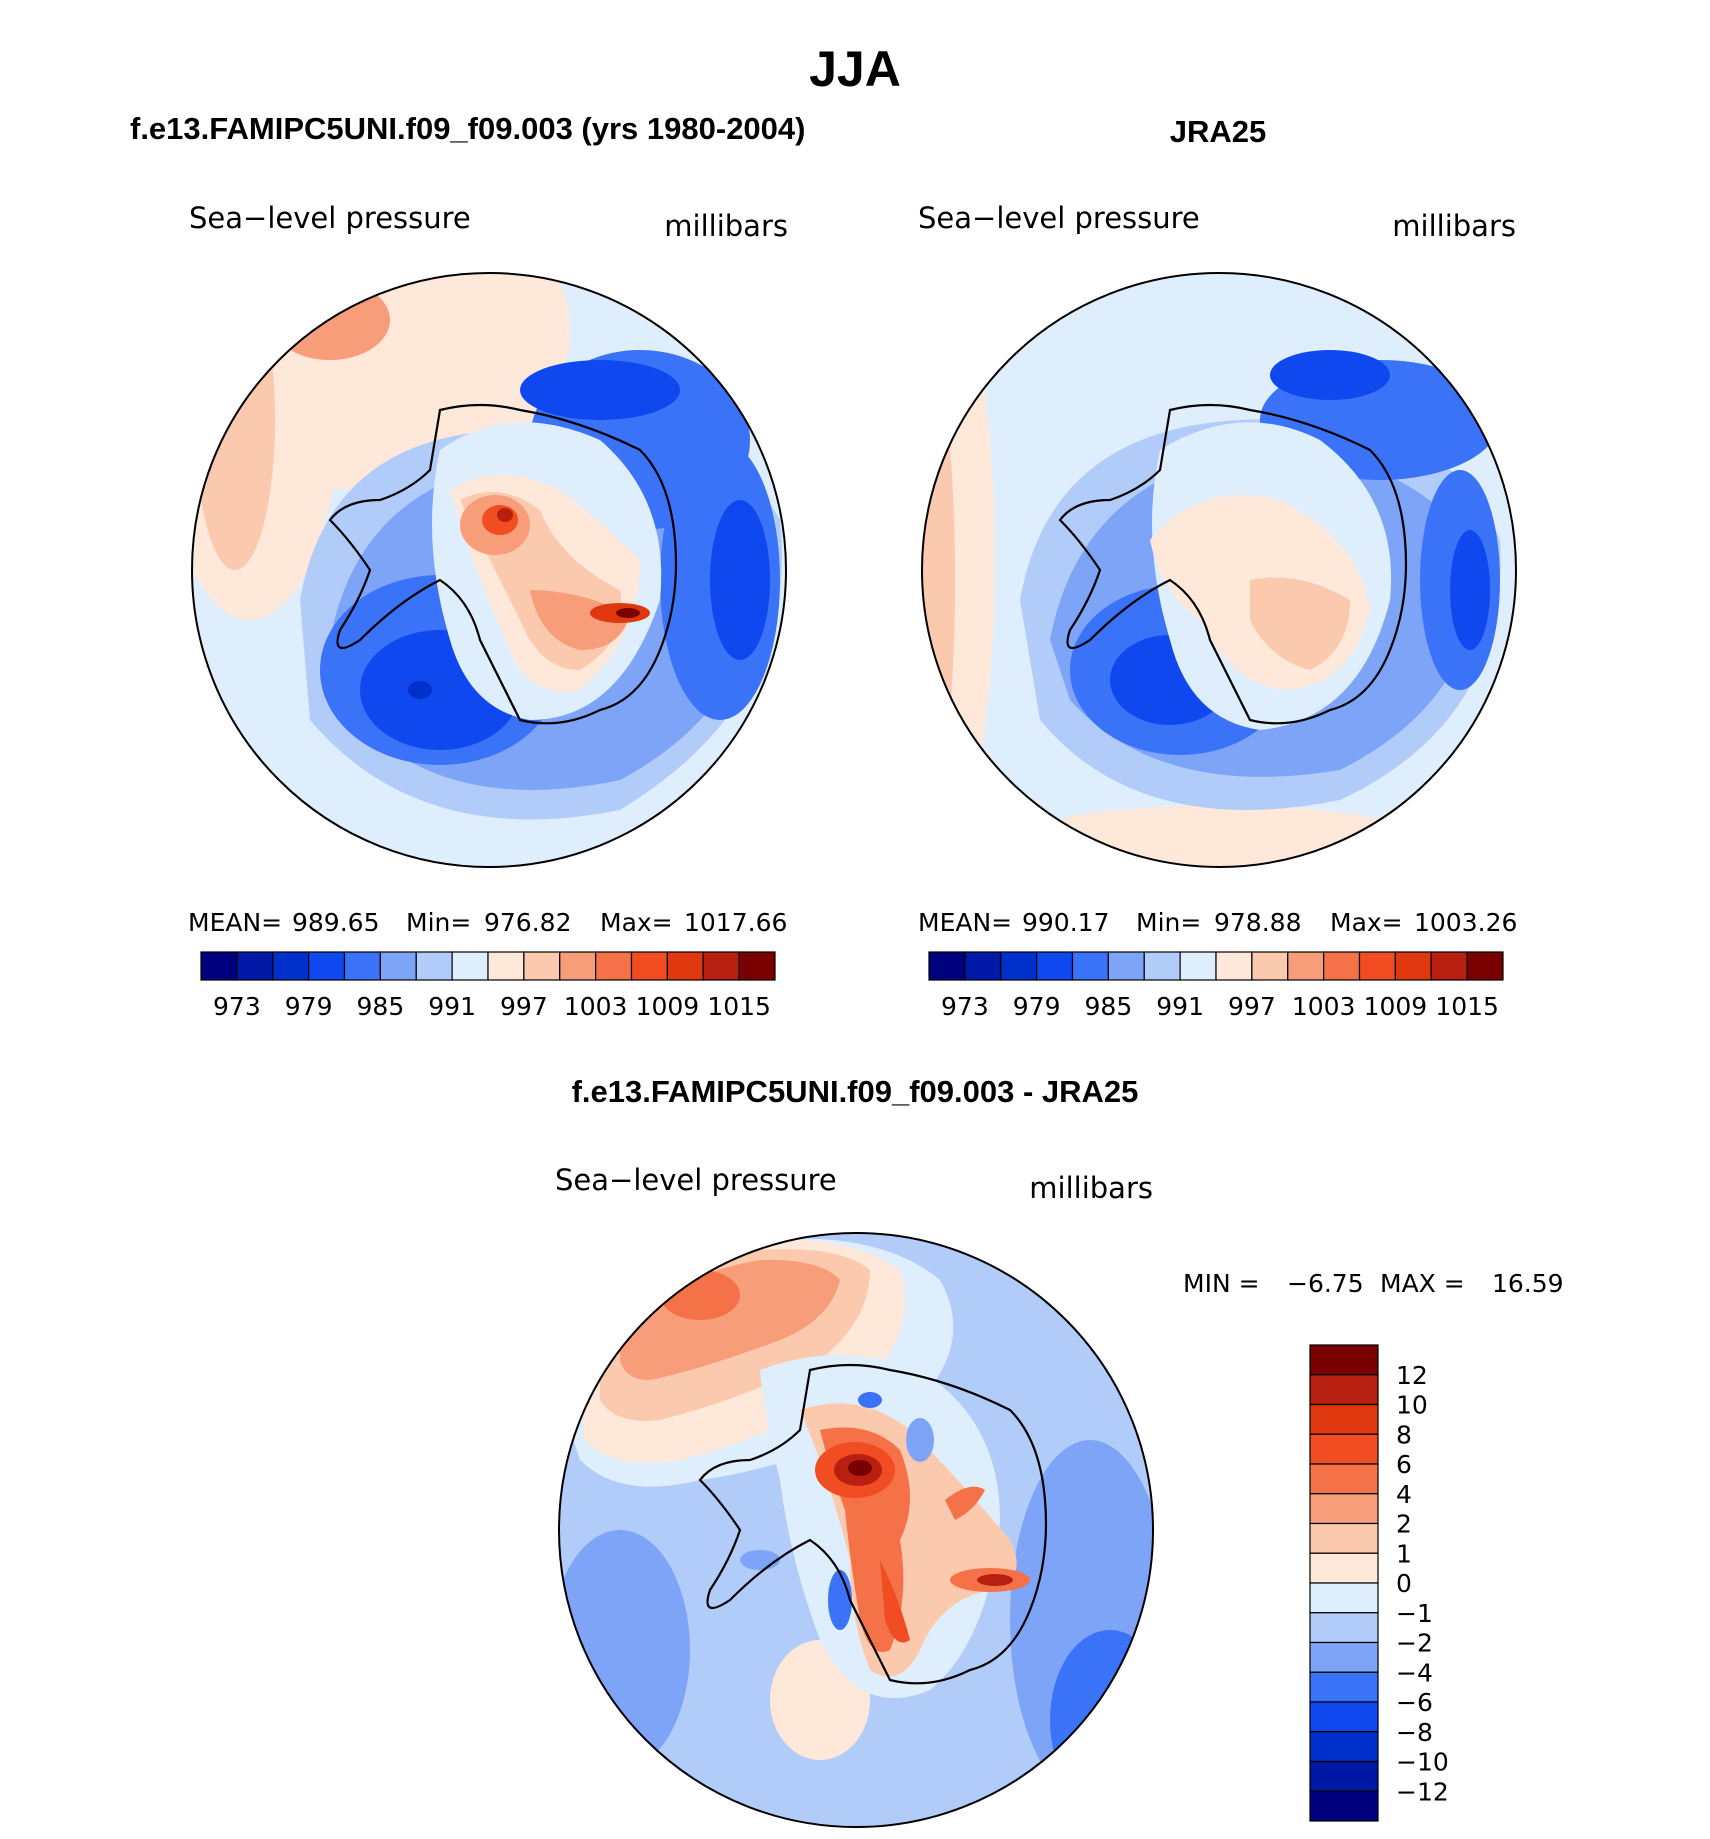 This screenshot has height=1839, width=1710. What do you see at coordinates (1065, 922) in the screenshot?
I see `mean-value-observations: 990.17` at bounding box center [1065, 922].